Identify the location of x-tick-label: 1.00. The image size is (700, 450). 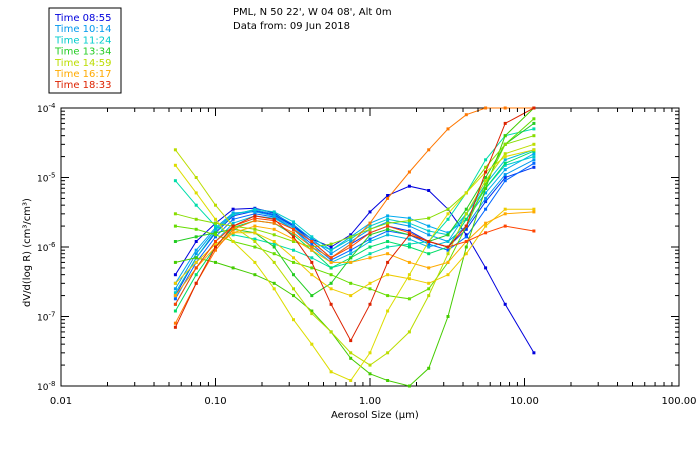
(370, 401).